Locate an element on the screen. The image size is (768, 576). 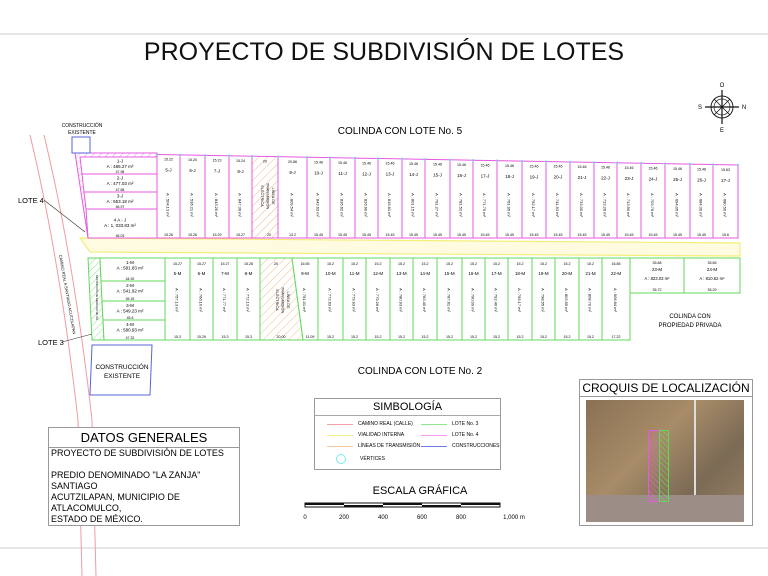
lot-area: A : 823.03 m² is located at coordinates (658, 278).